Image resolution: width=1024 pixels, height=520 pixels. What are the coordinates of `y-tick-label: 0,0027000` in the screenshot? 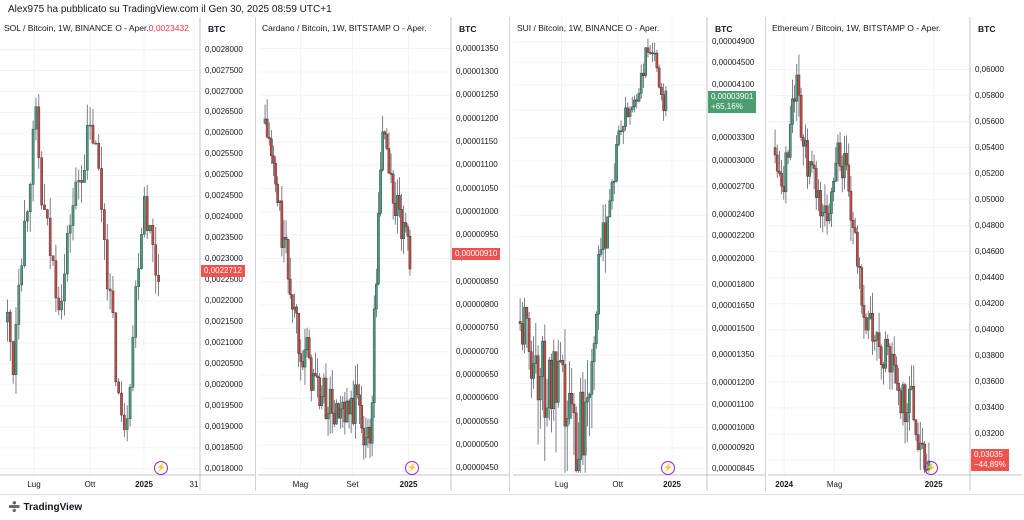 It's located at (224, 91).